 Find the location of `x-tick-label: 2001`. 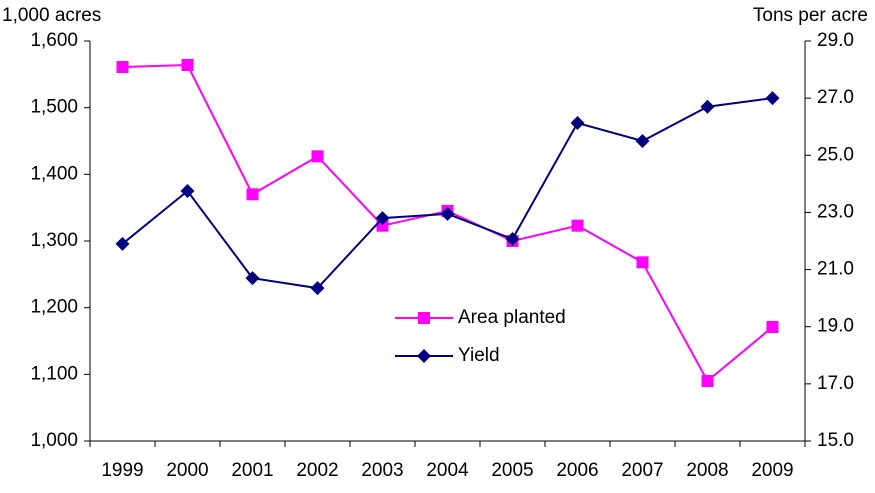

x-tick-label: 2001 is located at coordinates (252, 470).